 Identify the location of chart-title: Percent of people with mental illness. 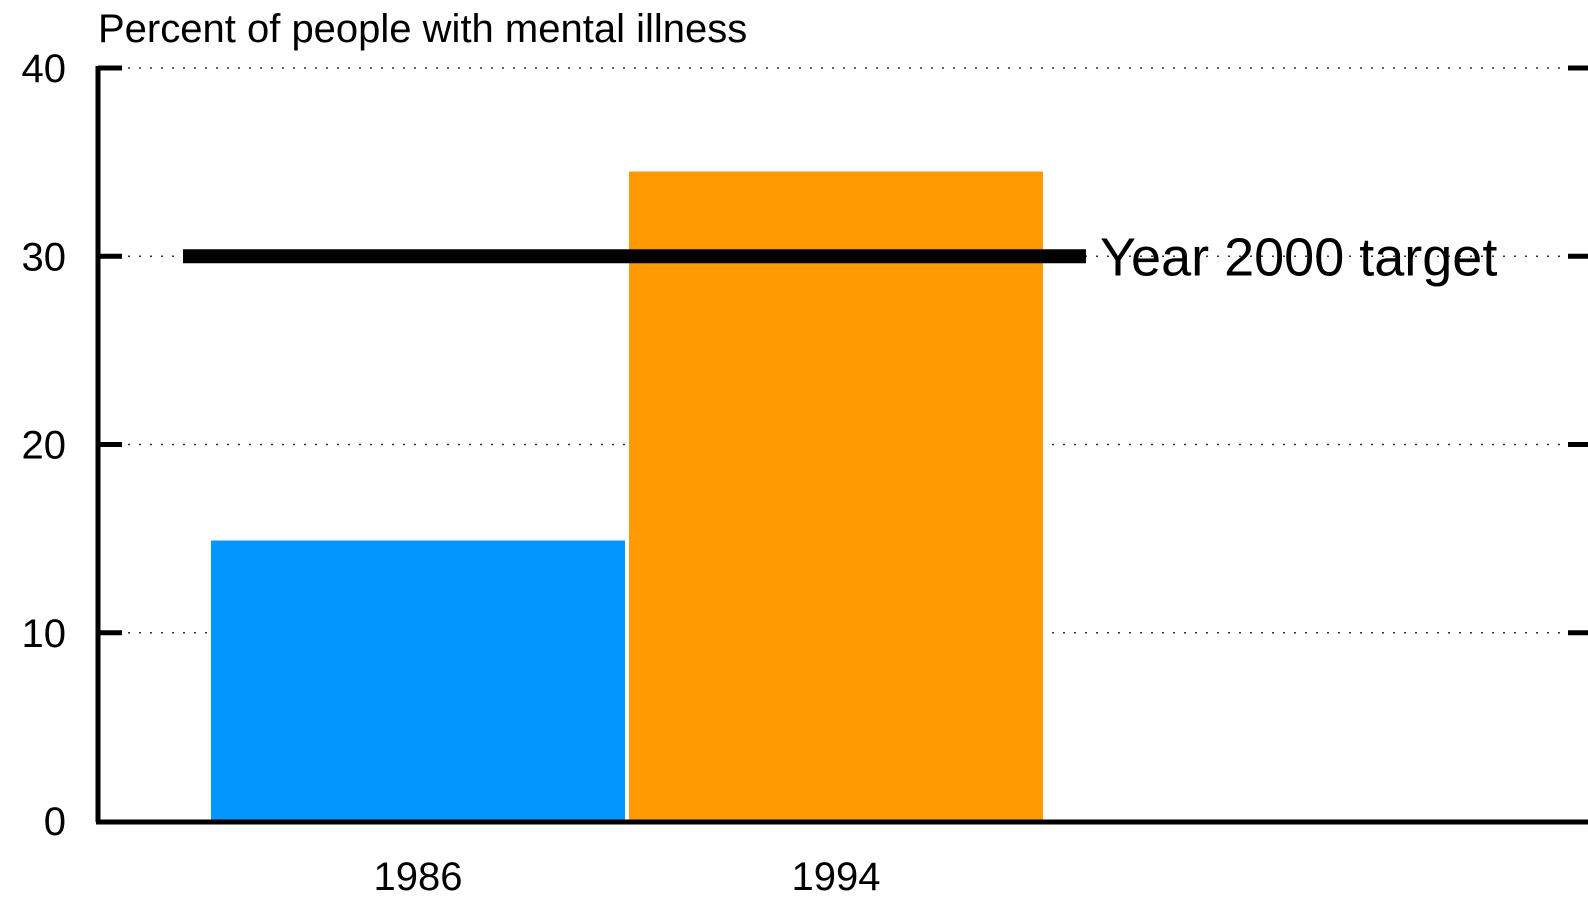
(422, 29).